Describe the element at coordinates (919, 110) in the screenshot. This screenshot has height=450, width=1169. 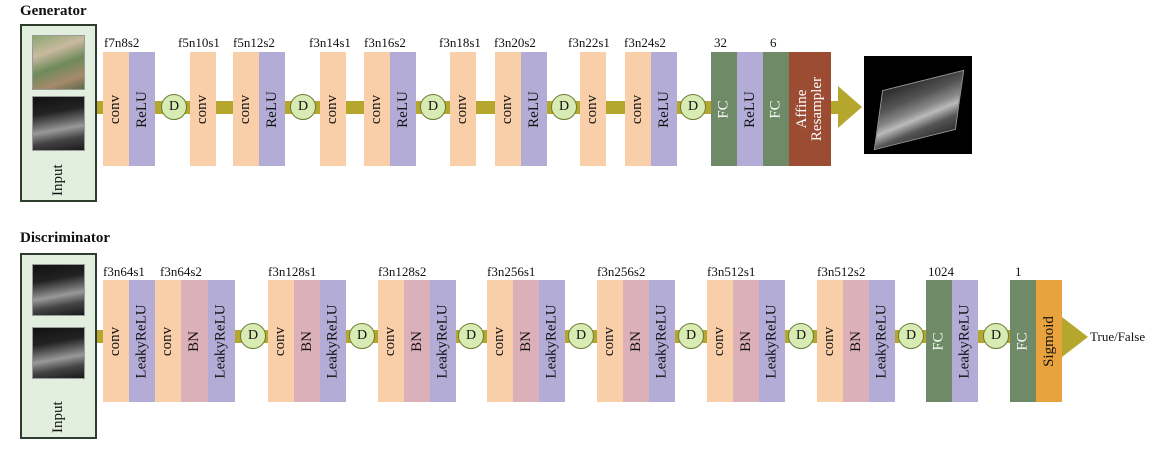
I see `warped-photo` at that location.